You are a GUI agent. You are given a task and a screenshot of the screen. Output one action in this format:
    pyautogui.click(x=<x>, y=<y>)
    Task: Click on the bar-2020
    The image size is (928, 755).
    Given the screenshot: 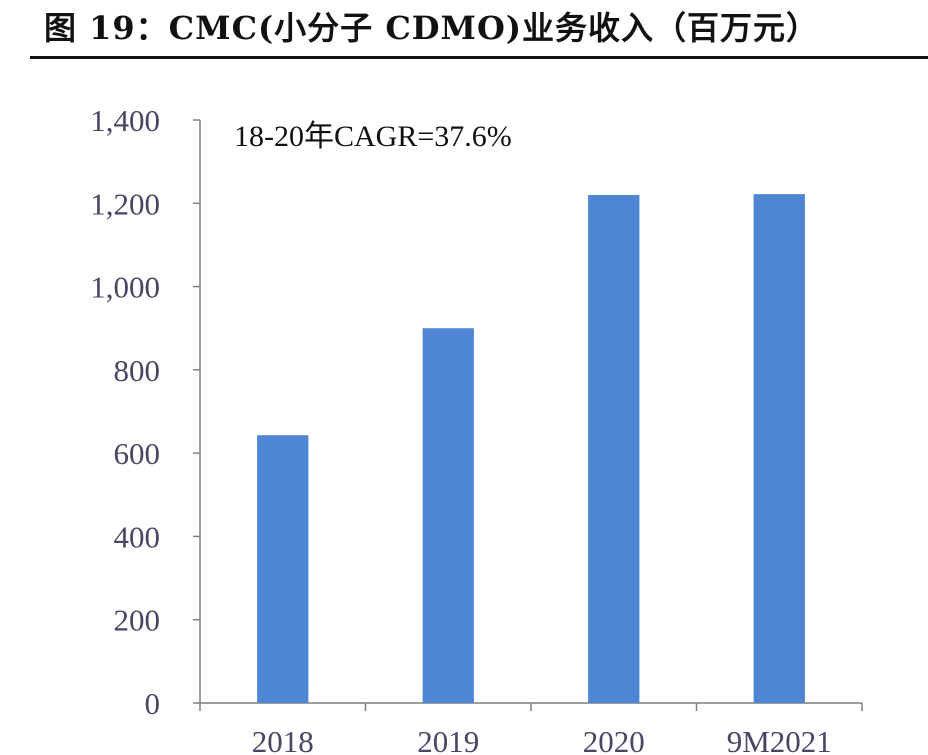 What is the action you would take?
    pyautogui.click(x=614, y=448)
    